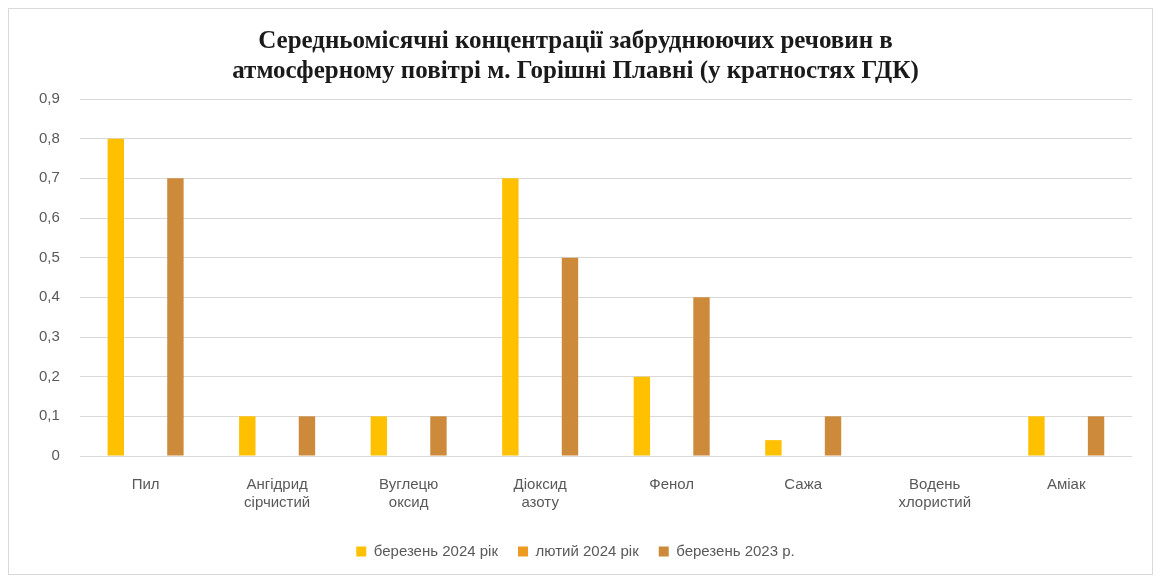 Image resolution: width=1161 pixels, height=583 pixels. Describe the element at coordinates (49, 375) in the screenshot. I see `y-tick-label: 0,2` at that location.